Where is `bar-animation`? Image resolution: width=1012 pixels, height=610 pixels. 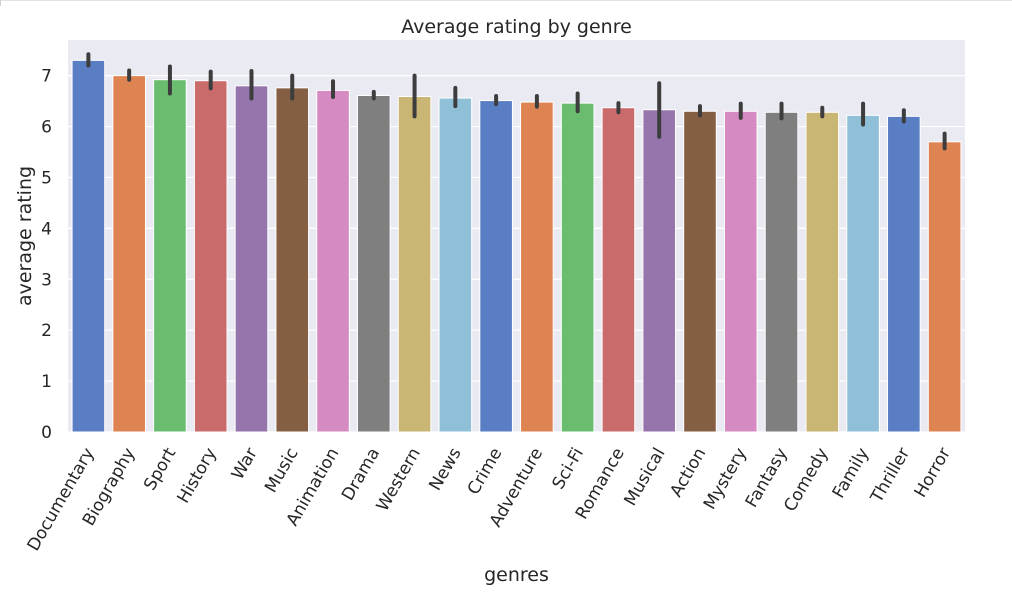
bar-animation is located at coordinates (333, 261).